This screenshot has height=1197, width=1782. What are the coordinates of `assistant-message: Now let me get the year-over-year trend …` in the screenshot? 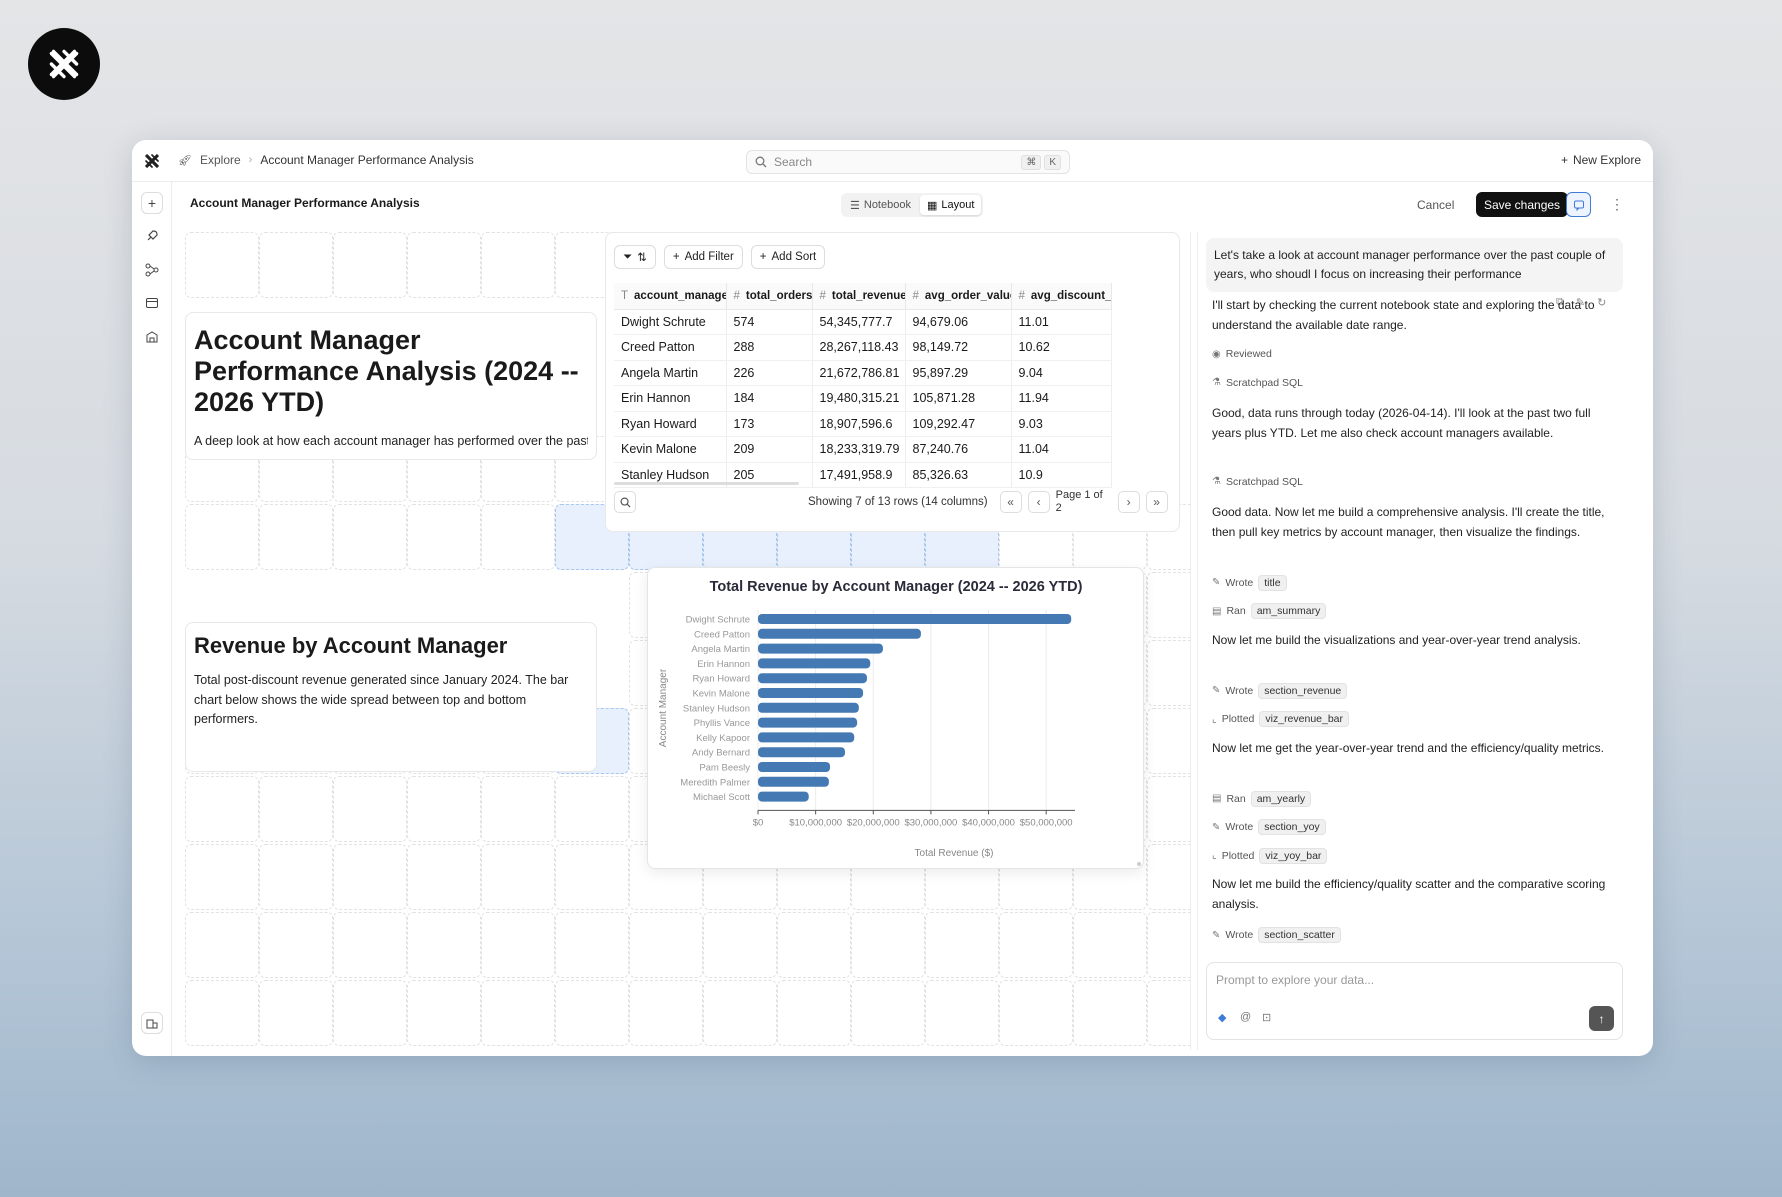 It's located at (1408, 747).